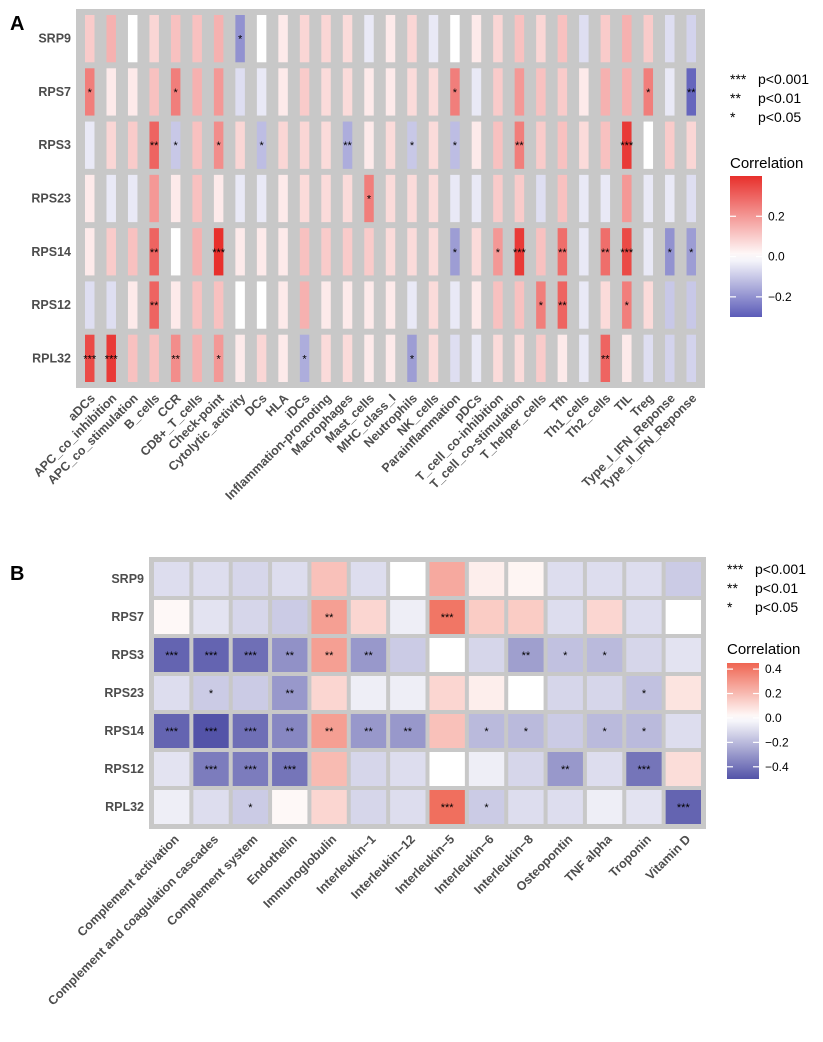  I want to click on panel-a-row-label: SRP9, so click(54, 39).